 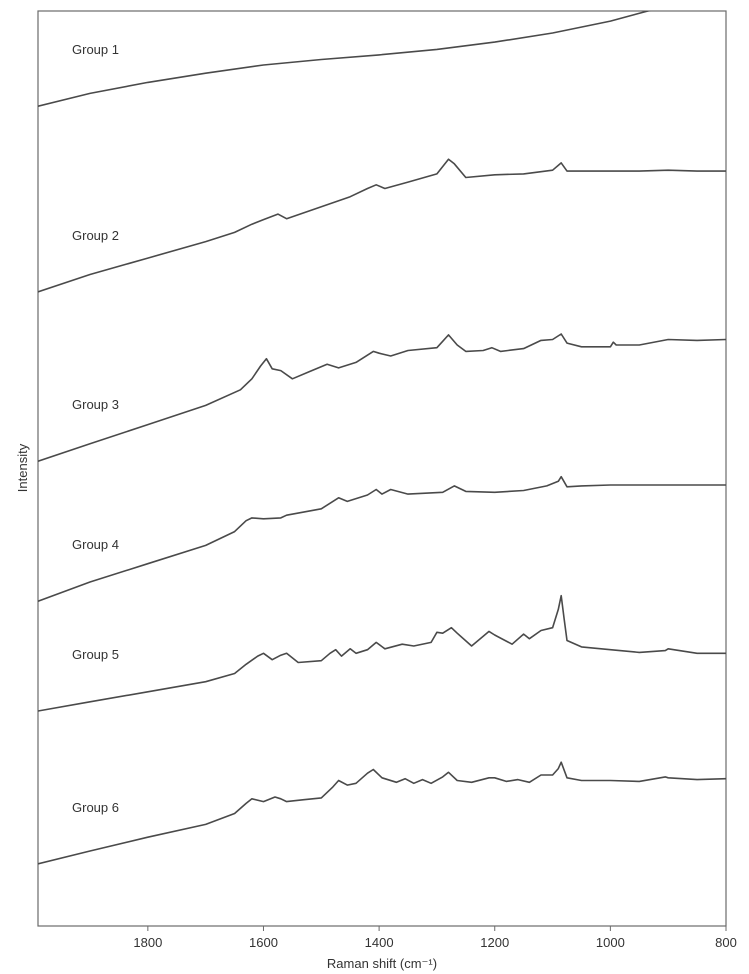 What do you see at coordinates (95, 404) in the screenshot?
I see `series-label-group-3: Group 3` at bounding box center [95, 404].